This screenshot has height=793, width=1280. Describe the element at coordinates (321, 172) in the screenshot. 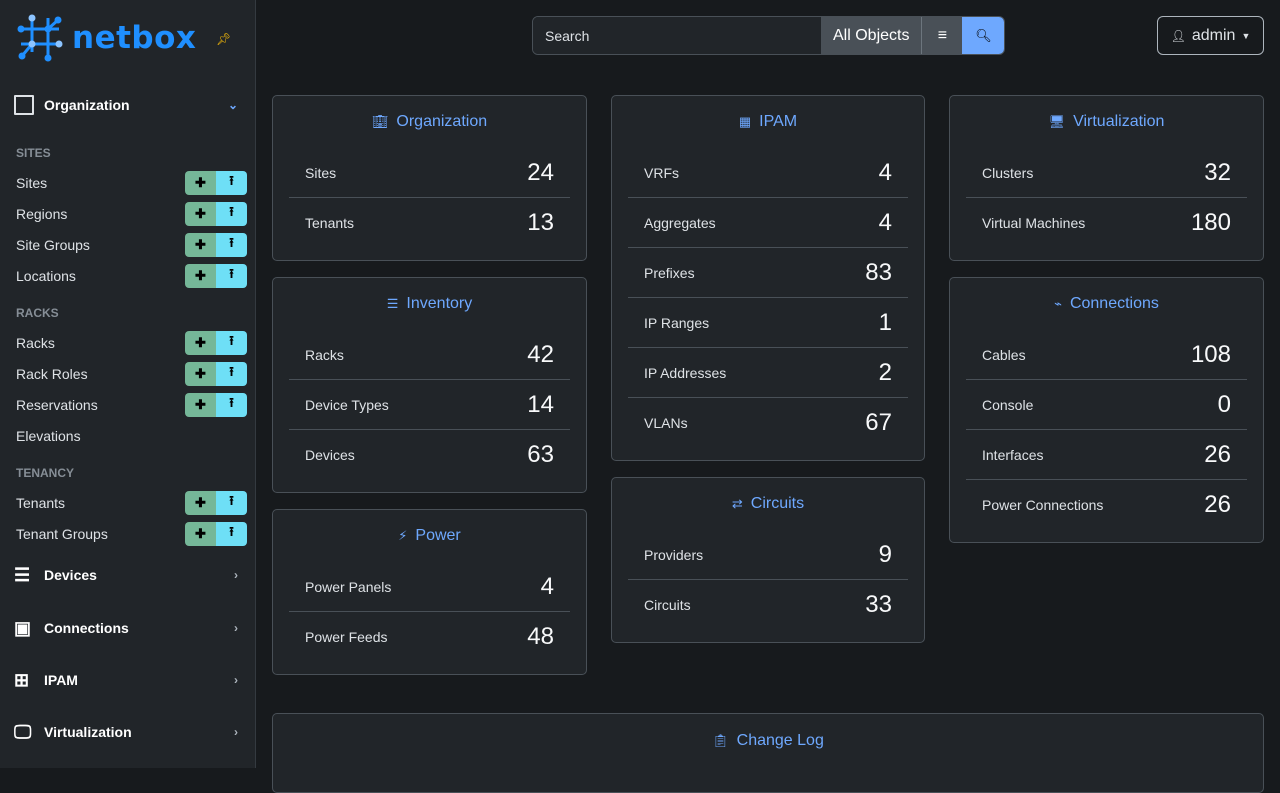

I see `stat-label: Sites` at that location.